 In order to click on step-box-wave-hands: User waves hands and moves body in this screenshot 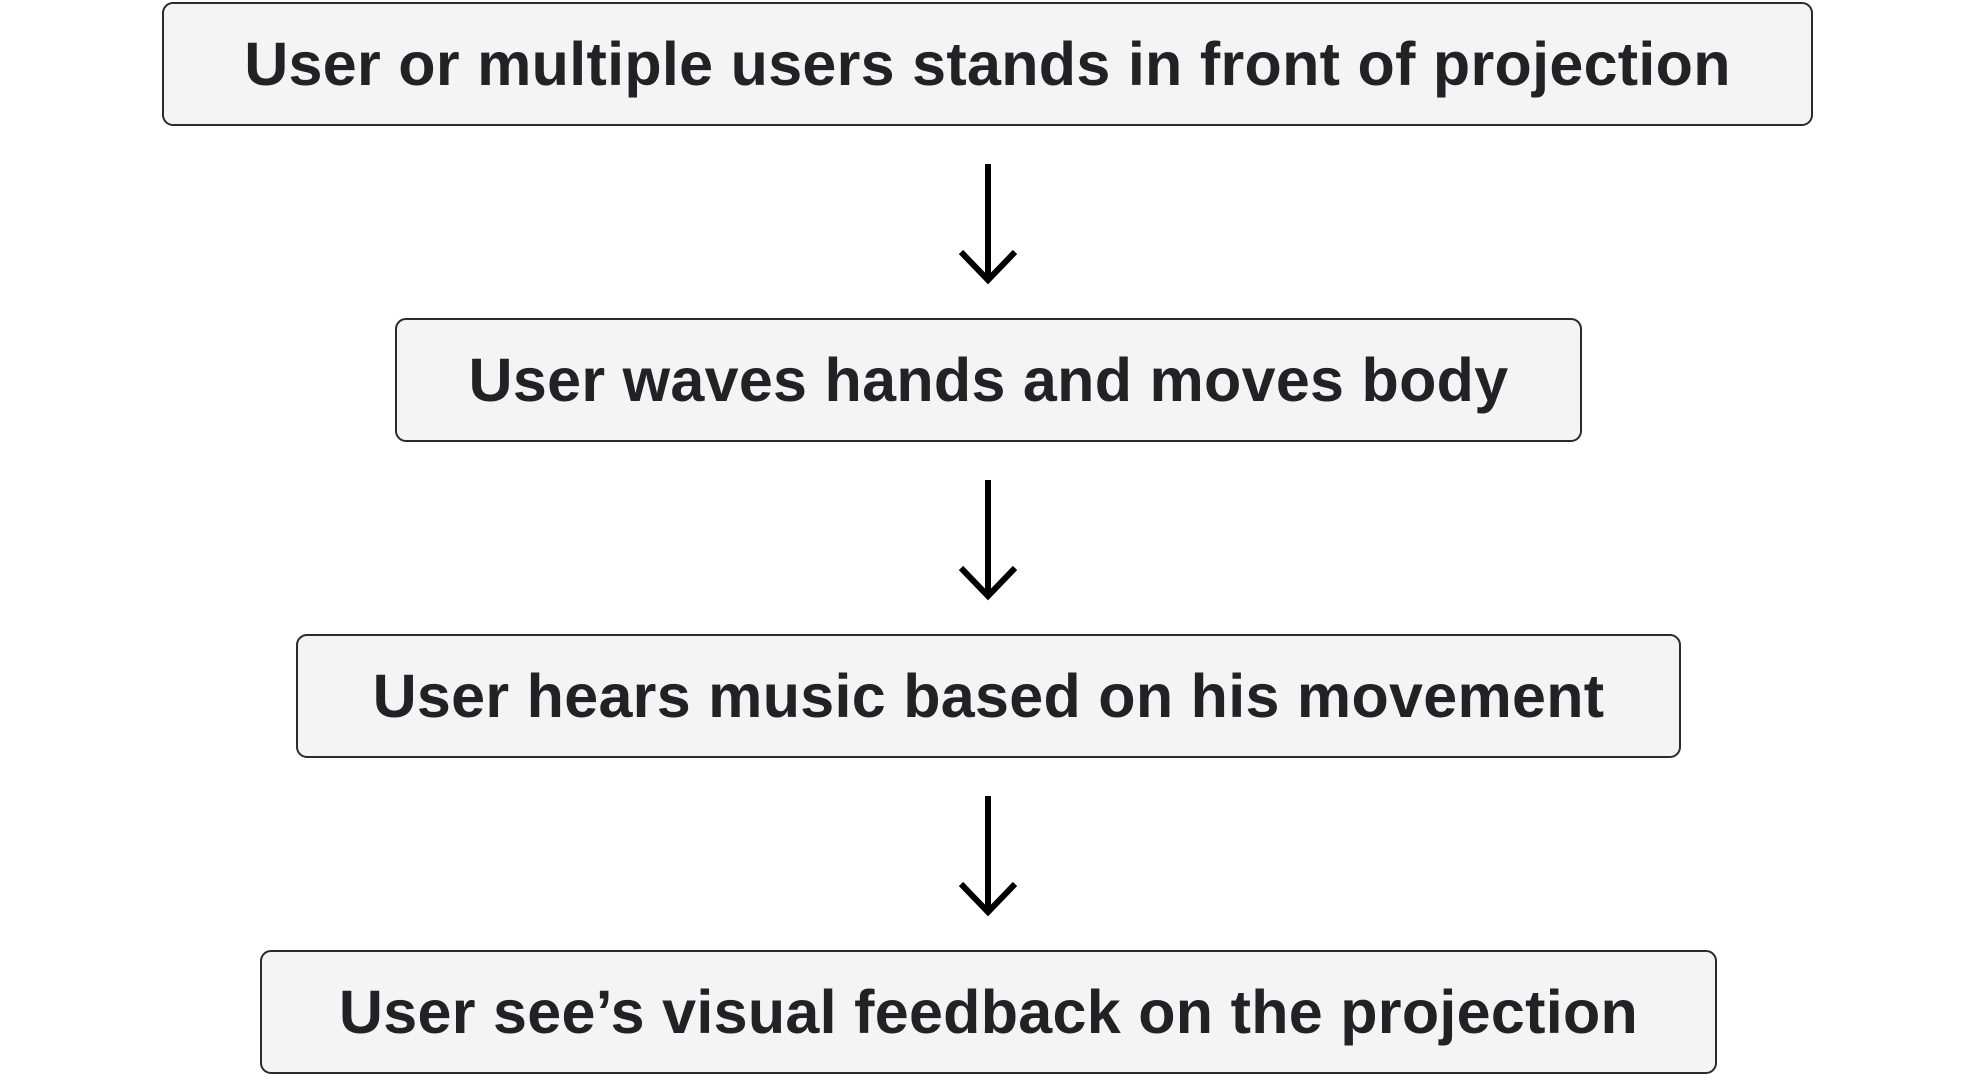, I will do `click(988, 380)`.